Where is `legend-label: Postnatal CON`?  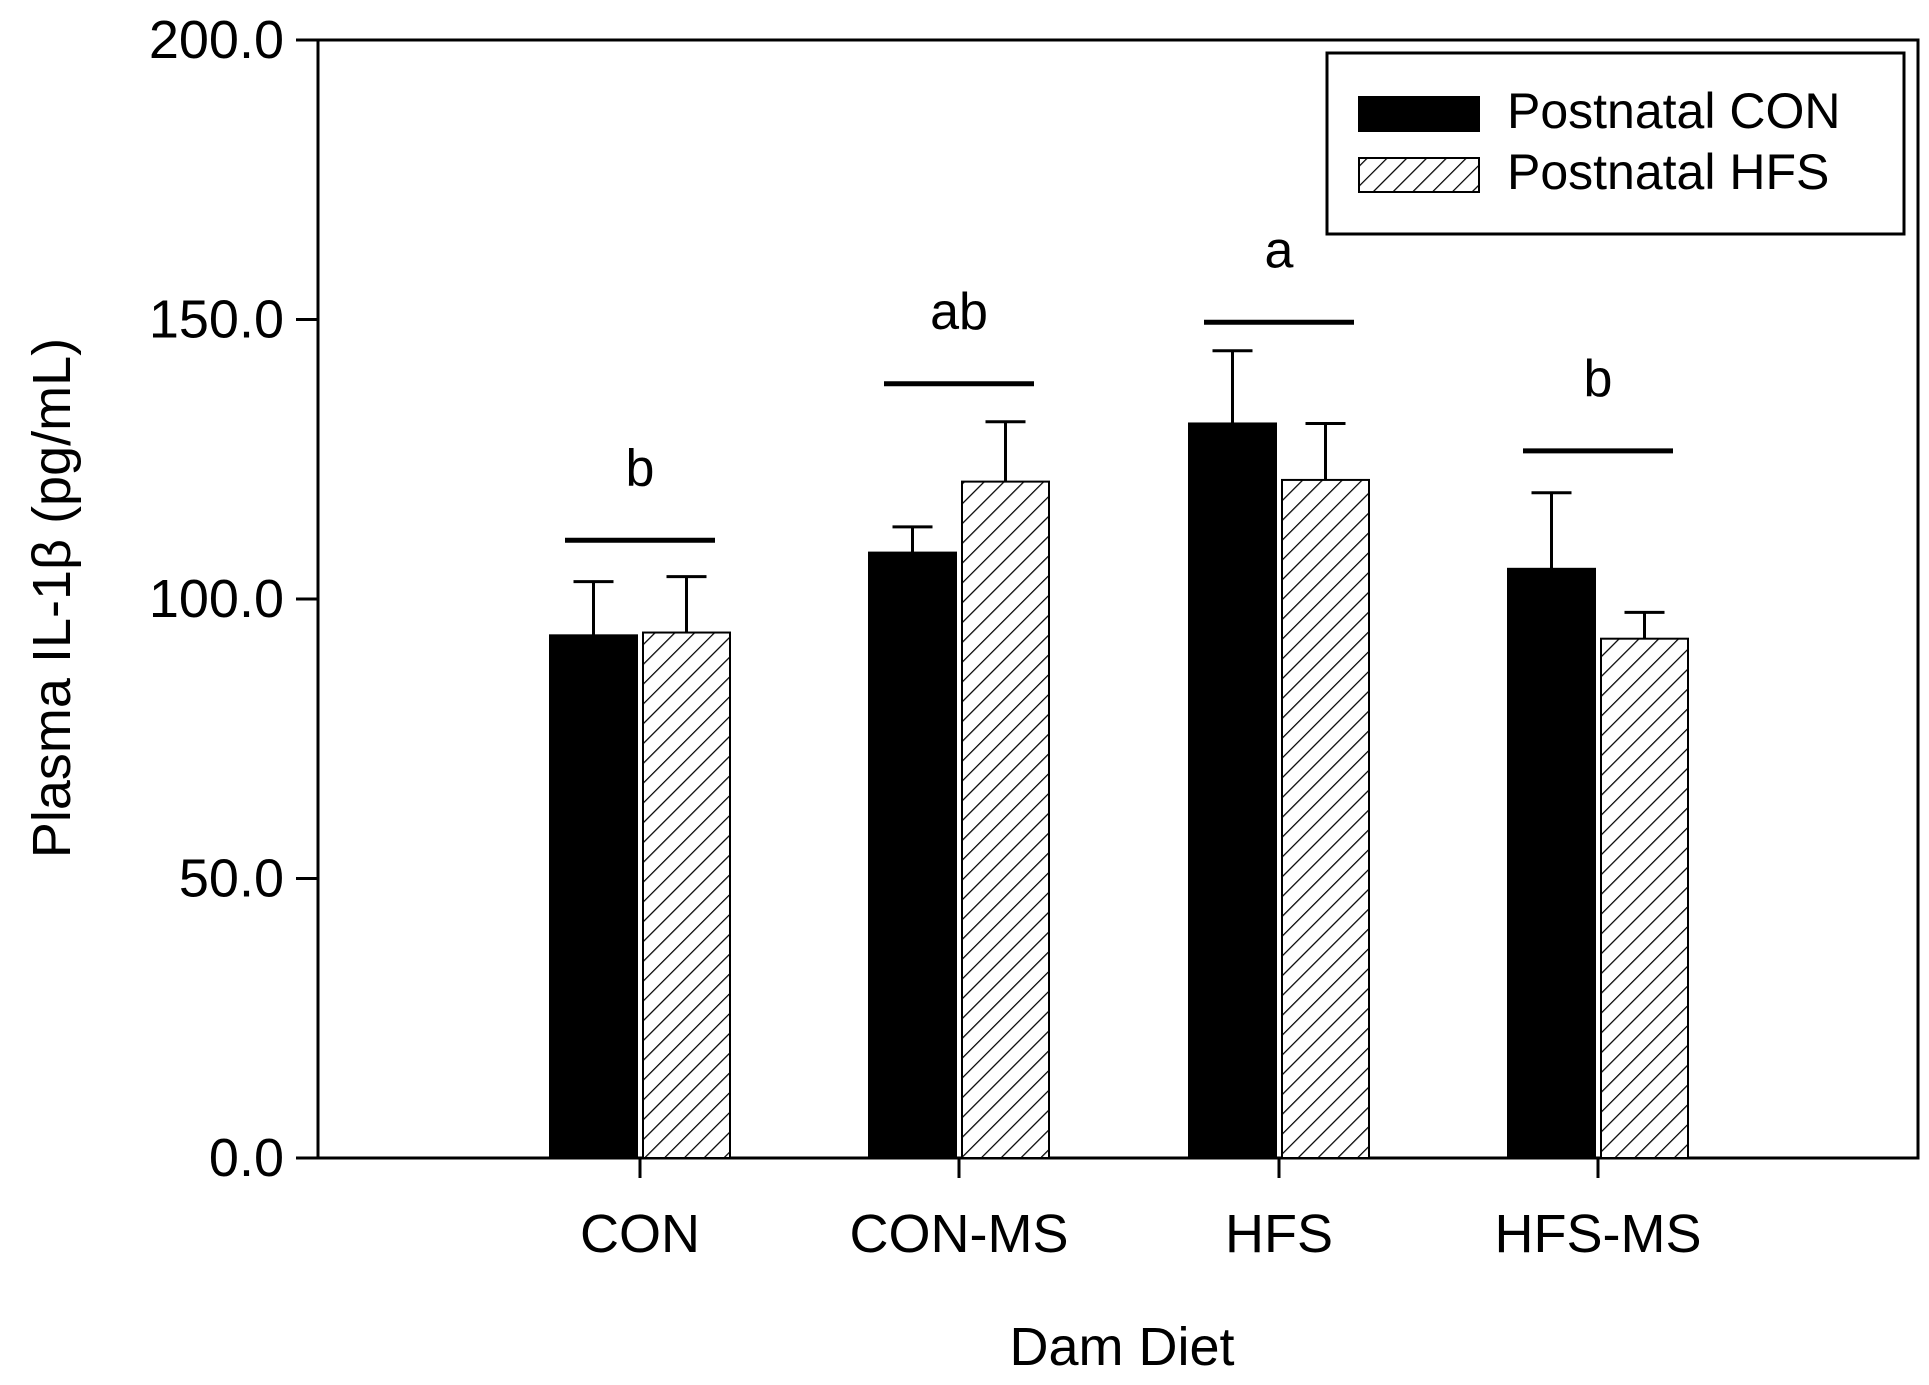
legend-label: Postnatal CON is located at coordinates (1673, 111).